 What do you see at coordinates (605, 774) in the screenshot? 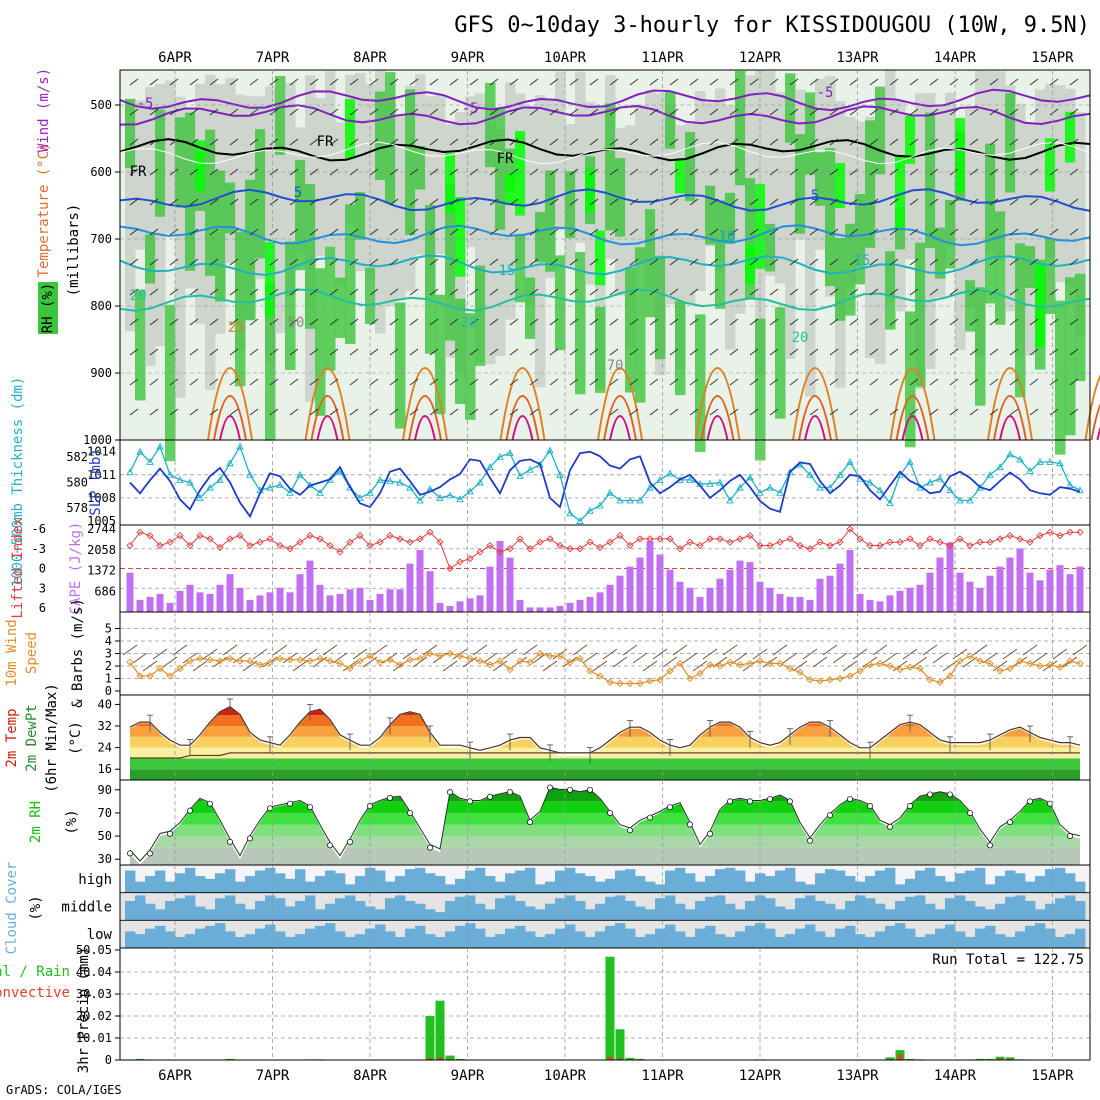
I see `temp-band` at bounding box center [605, 774].